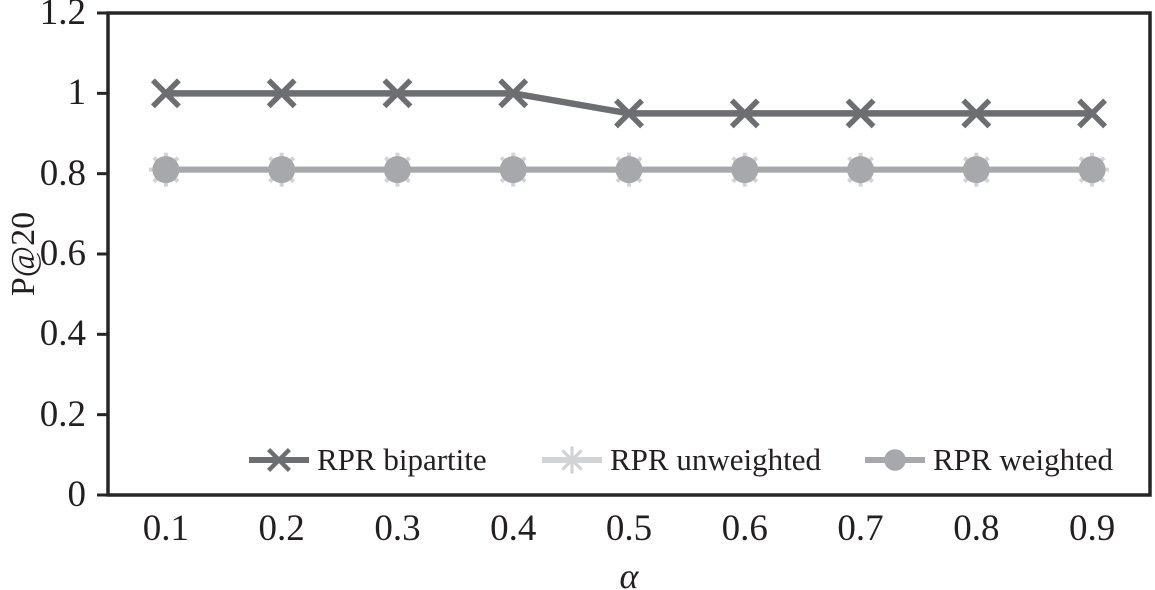  What do you see at coordinates (976, 528) in the screenshot?
I see `x-tick-label: 0.8` at bounding box center [976, 528].